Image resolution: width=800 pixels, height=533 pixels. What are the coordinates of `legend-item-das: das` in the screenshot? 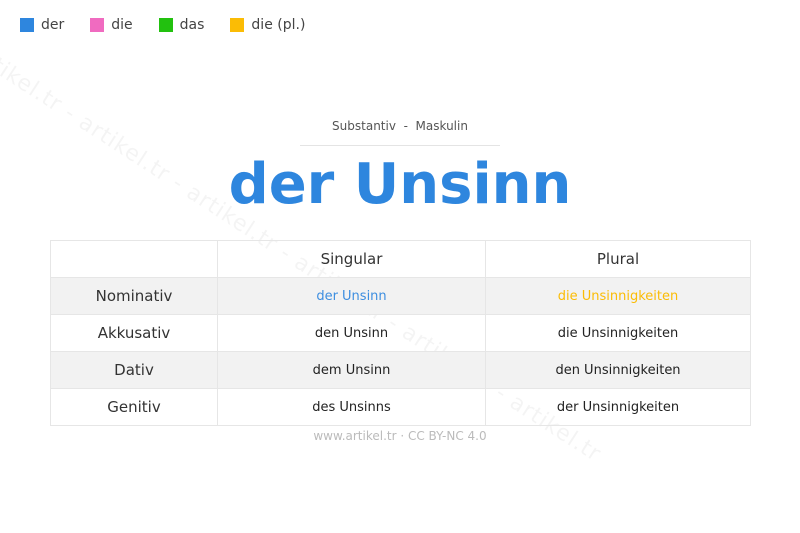 It's located at (181, 25).